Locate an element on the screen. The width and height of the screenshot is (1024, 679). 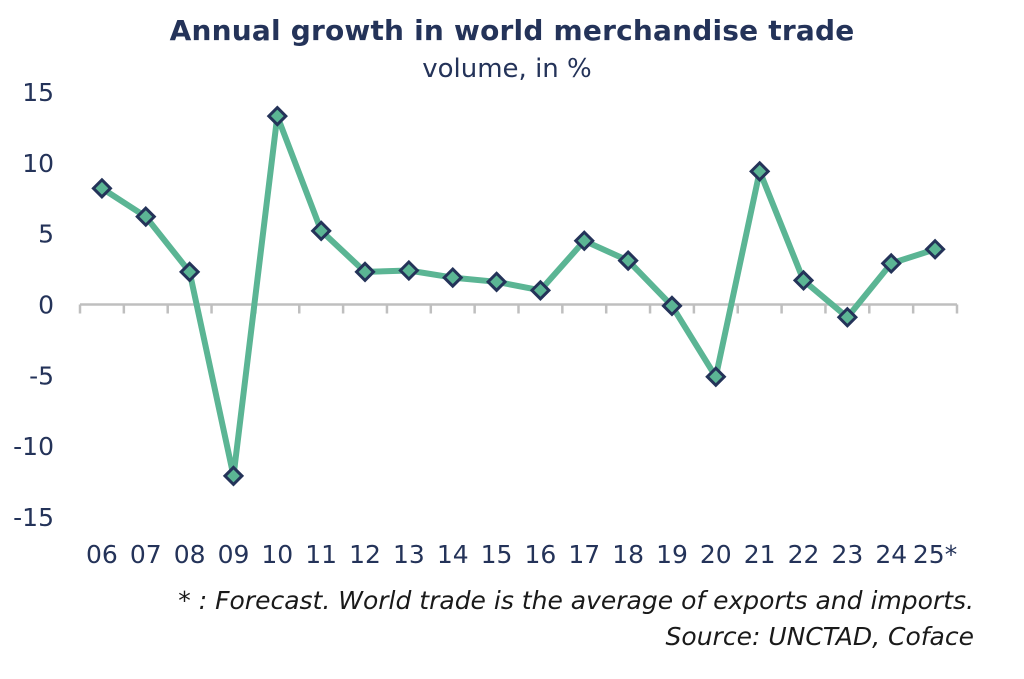
x-tick-label: 24 is located at coordinates (891, 554).